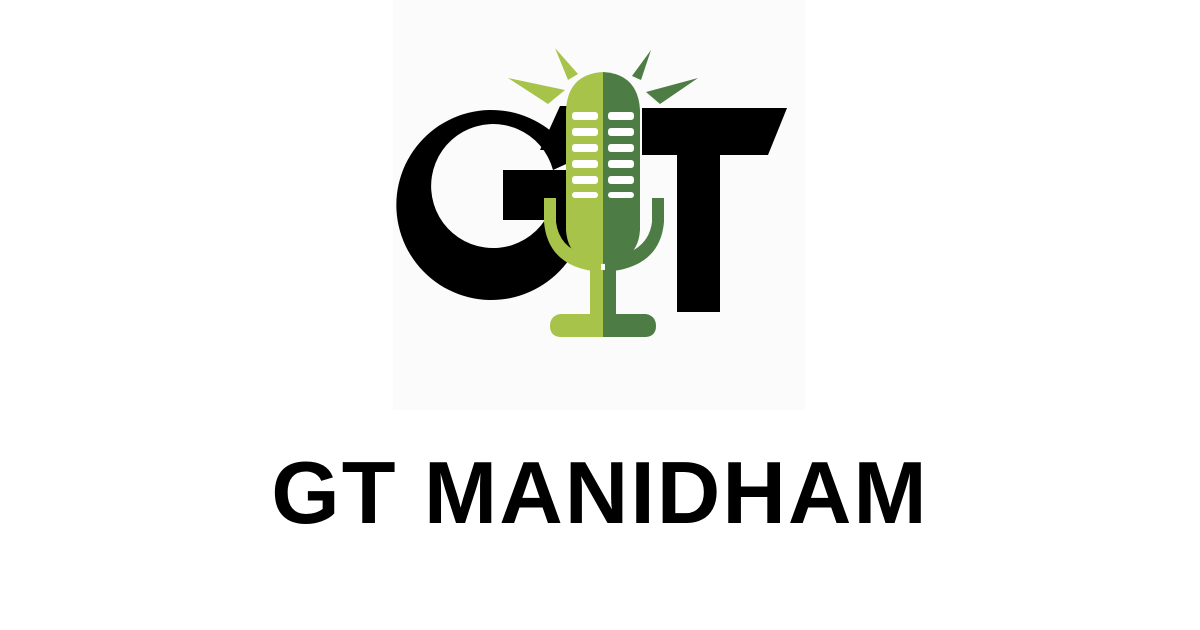 The image size is (1200, 630). Describe the element at coordinates (576, 325) in the screenshot. I see `mic-base-light` at that location.